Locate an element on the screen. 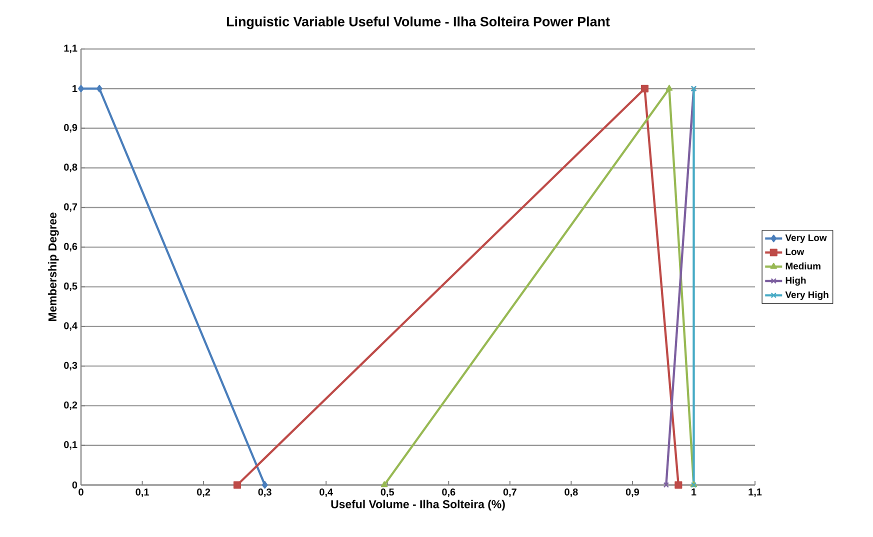  legend-label: Very Low is located at coordinates (806, 238).